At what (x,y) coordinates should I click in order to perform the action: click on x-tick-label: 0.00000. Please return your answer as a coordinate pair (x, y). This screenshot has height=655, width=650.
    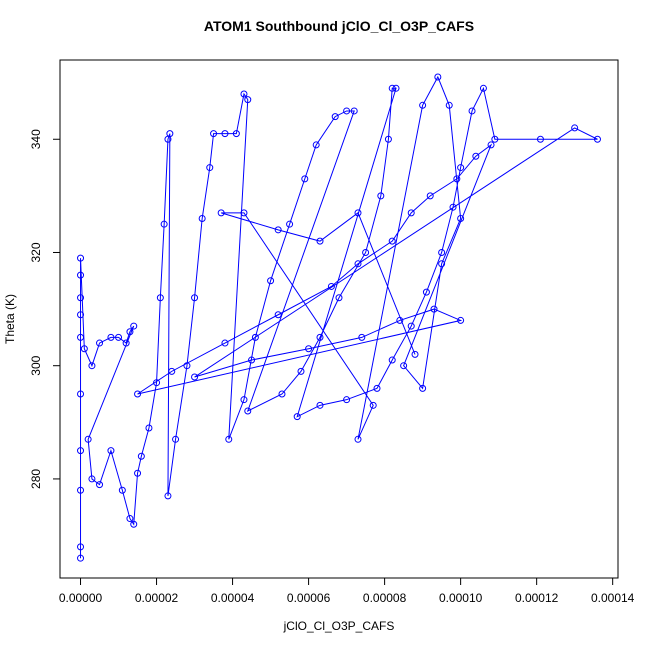
    Looking at the image, I should click on (81, 598).